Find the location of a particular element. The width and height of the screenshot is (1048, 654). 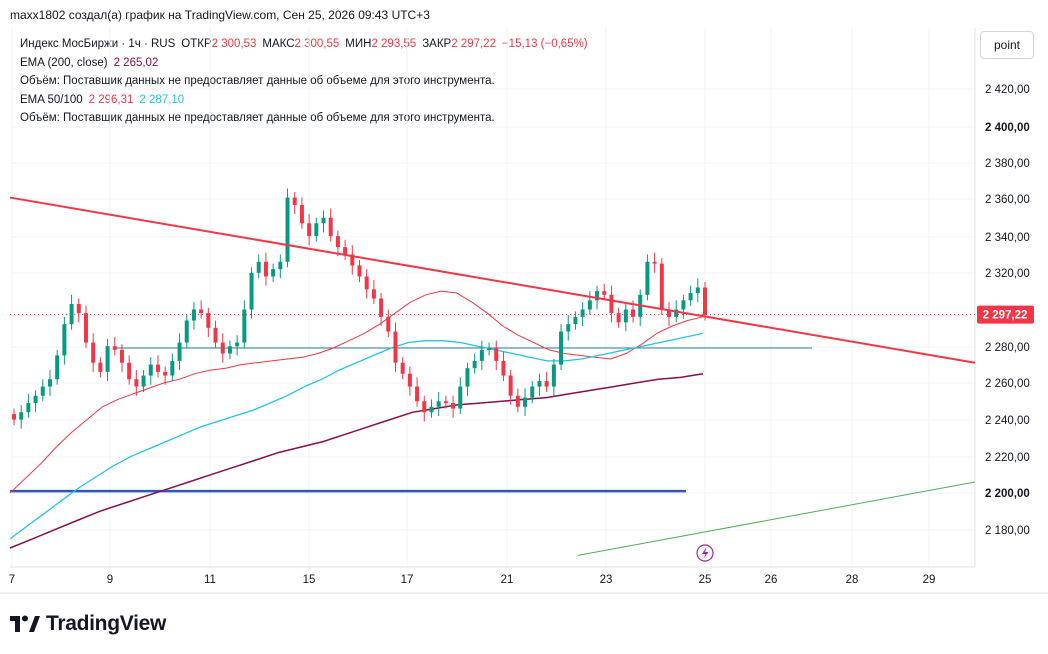

high-label: МАКС is located at coordinates (278, 44).